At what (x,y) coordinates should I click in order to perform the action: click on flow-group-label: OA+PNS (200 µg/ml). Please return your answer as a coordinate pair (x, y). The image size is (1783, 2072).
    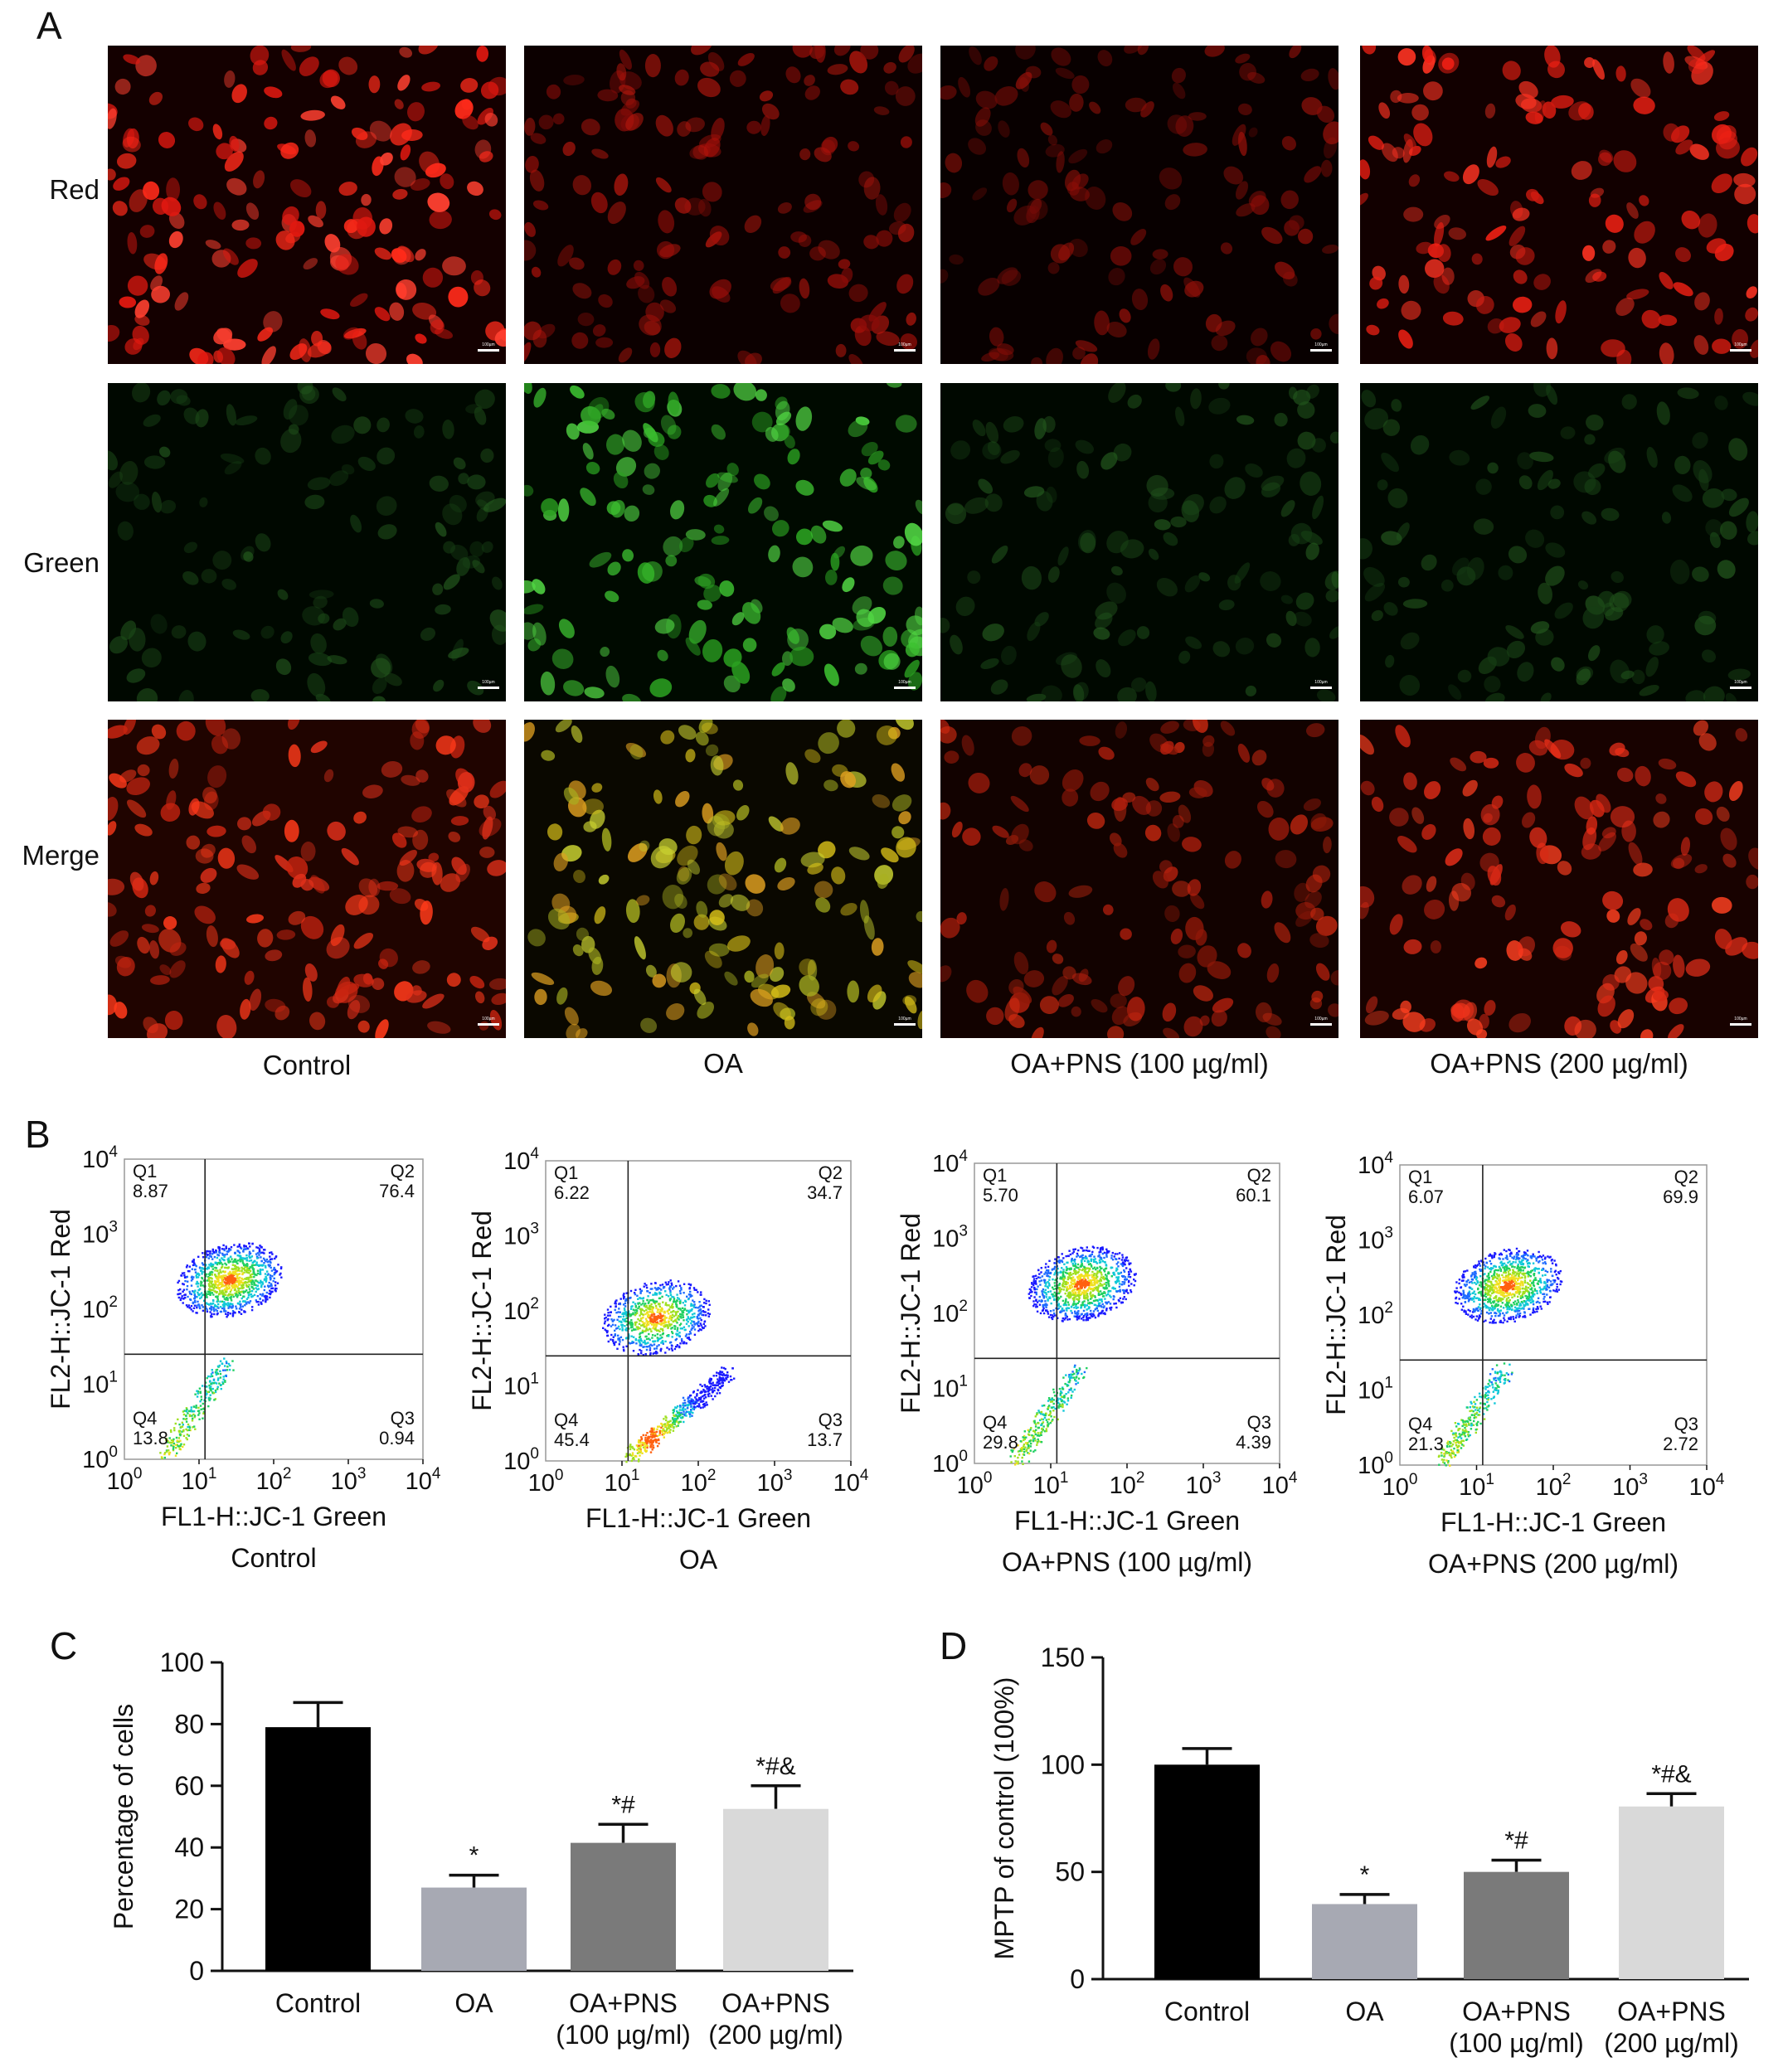
    Looking at the image, I should click on (1554, 1564).